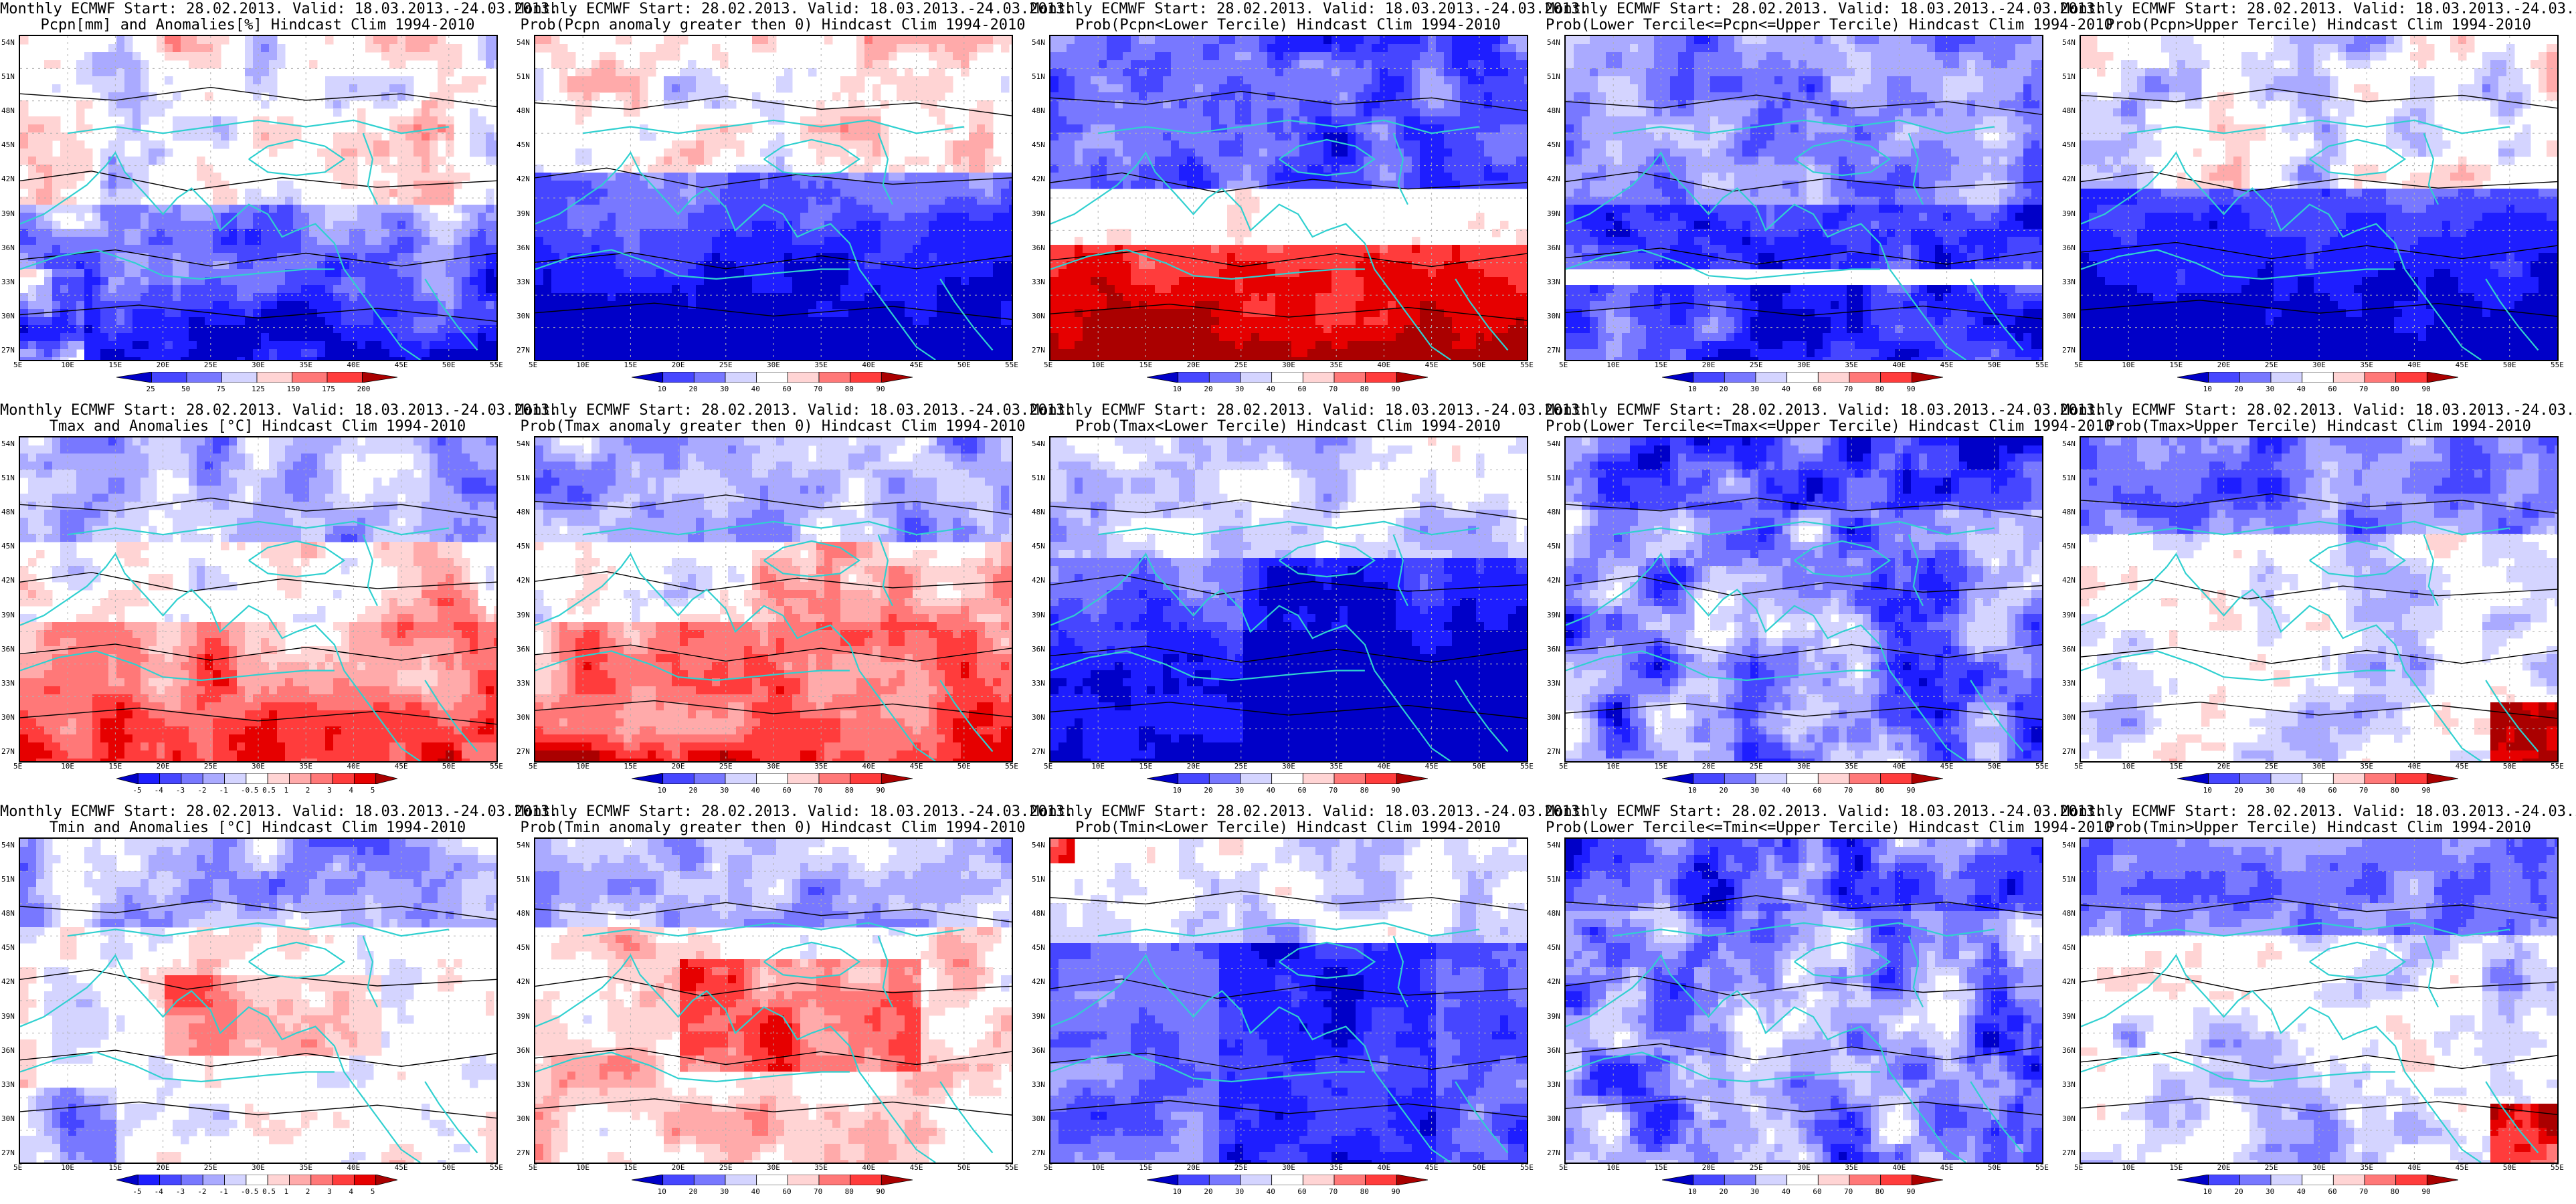 The height and width of the screenshot is (1204, 2576). Describe the element at coordinates (1479, 1168) in the screenshot. I see `lon-tick-label: 50E` at that location.